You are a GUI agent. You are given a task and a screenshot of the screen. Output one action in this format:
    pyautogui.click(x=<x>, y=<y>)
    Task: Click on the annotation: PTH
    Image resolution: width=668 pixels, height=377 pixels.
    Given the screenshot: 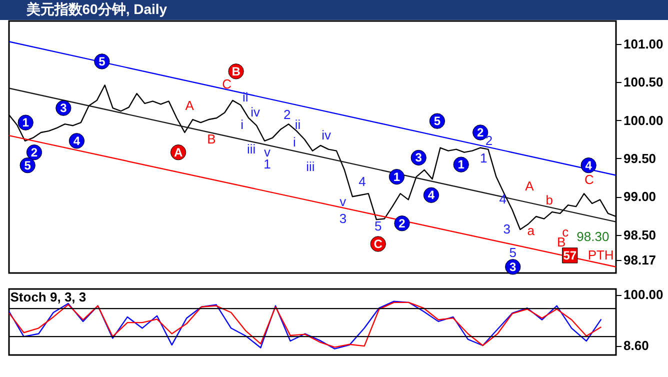 What is the action you would take?
    pyautogui.click(x=601, y=254)
    